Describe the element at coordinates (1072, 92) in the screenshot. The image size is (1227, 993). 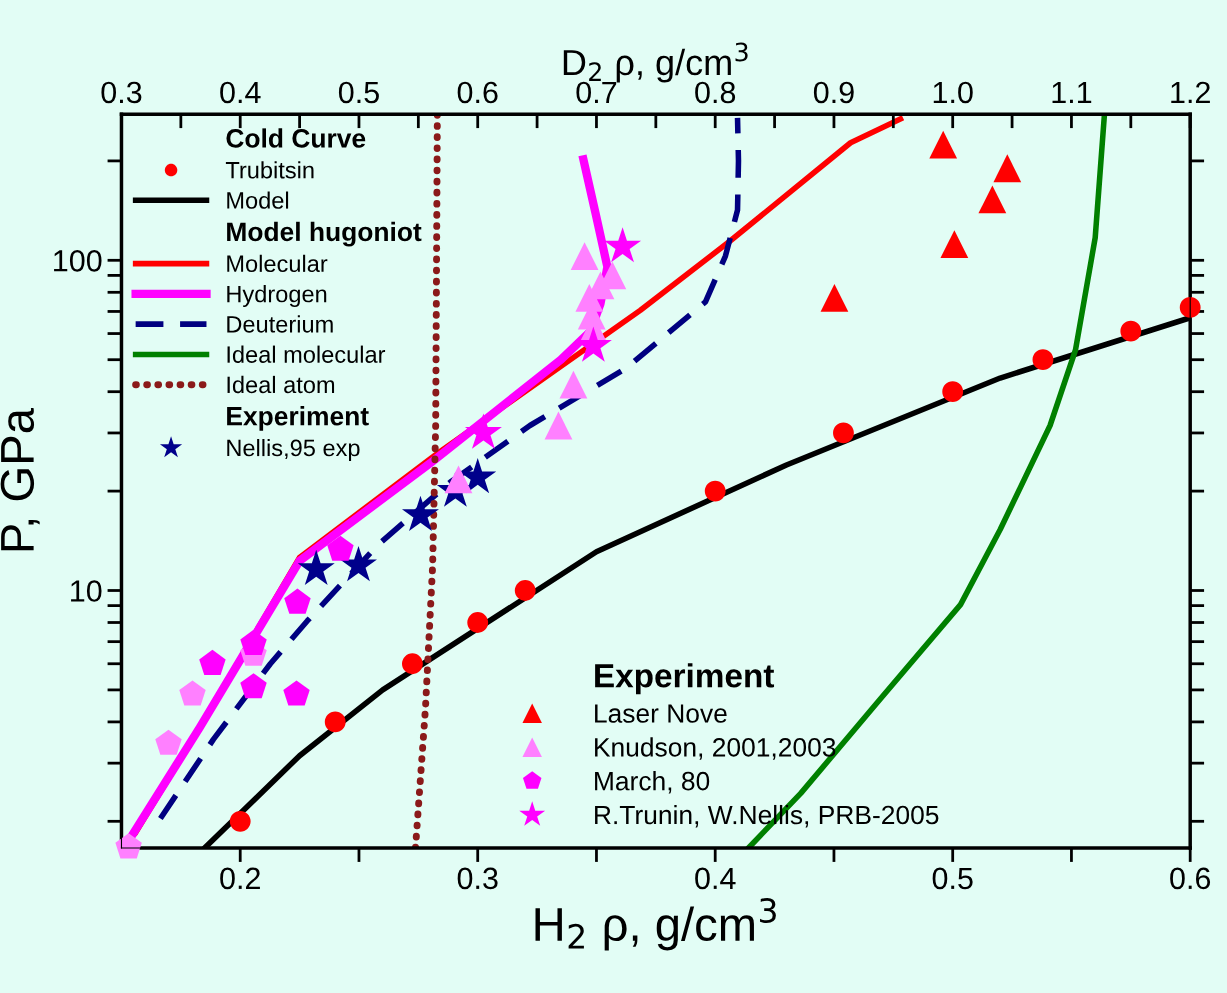
I see `x2-tick-label: 1.1` at that location.